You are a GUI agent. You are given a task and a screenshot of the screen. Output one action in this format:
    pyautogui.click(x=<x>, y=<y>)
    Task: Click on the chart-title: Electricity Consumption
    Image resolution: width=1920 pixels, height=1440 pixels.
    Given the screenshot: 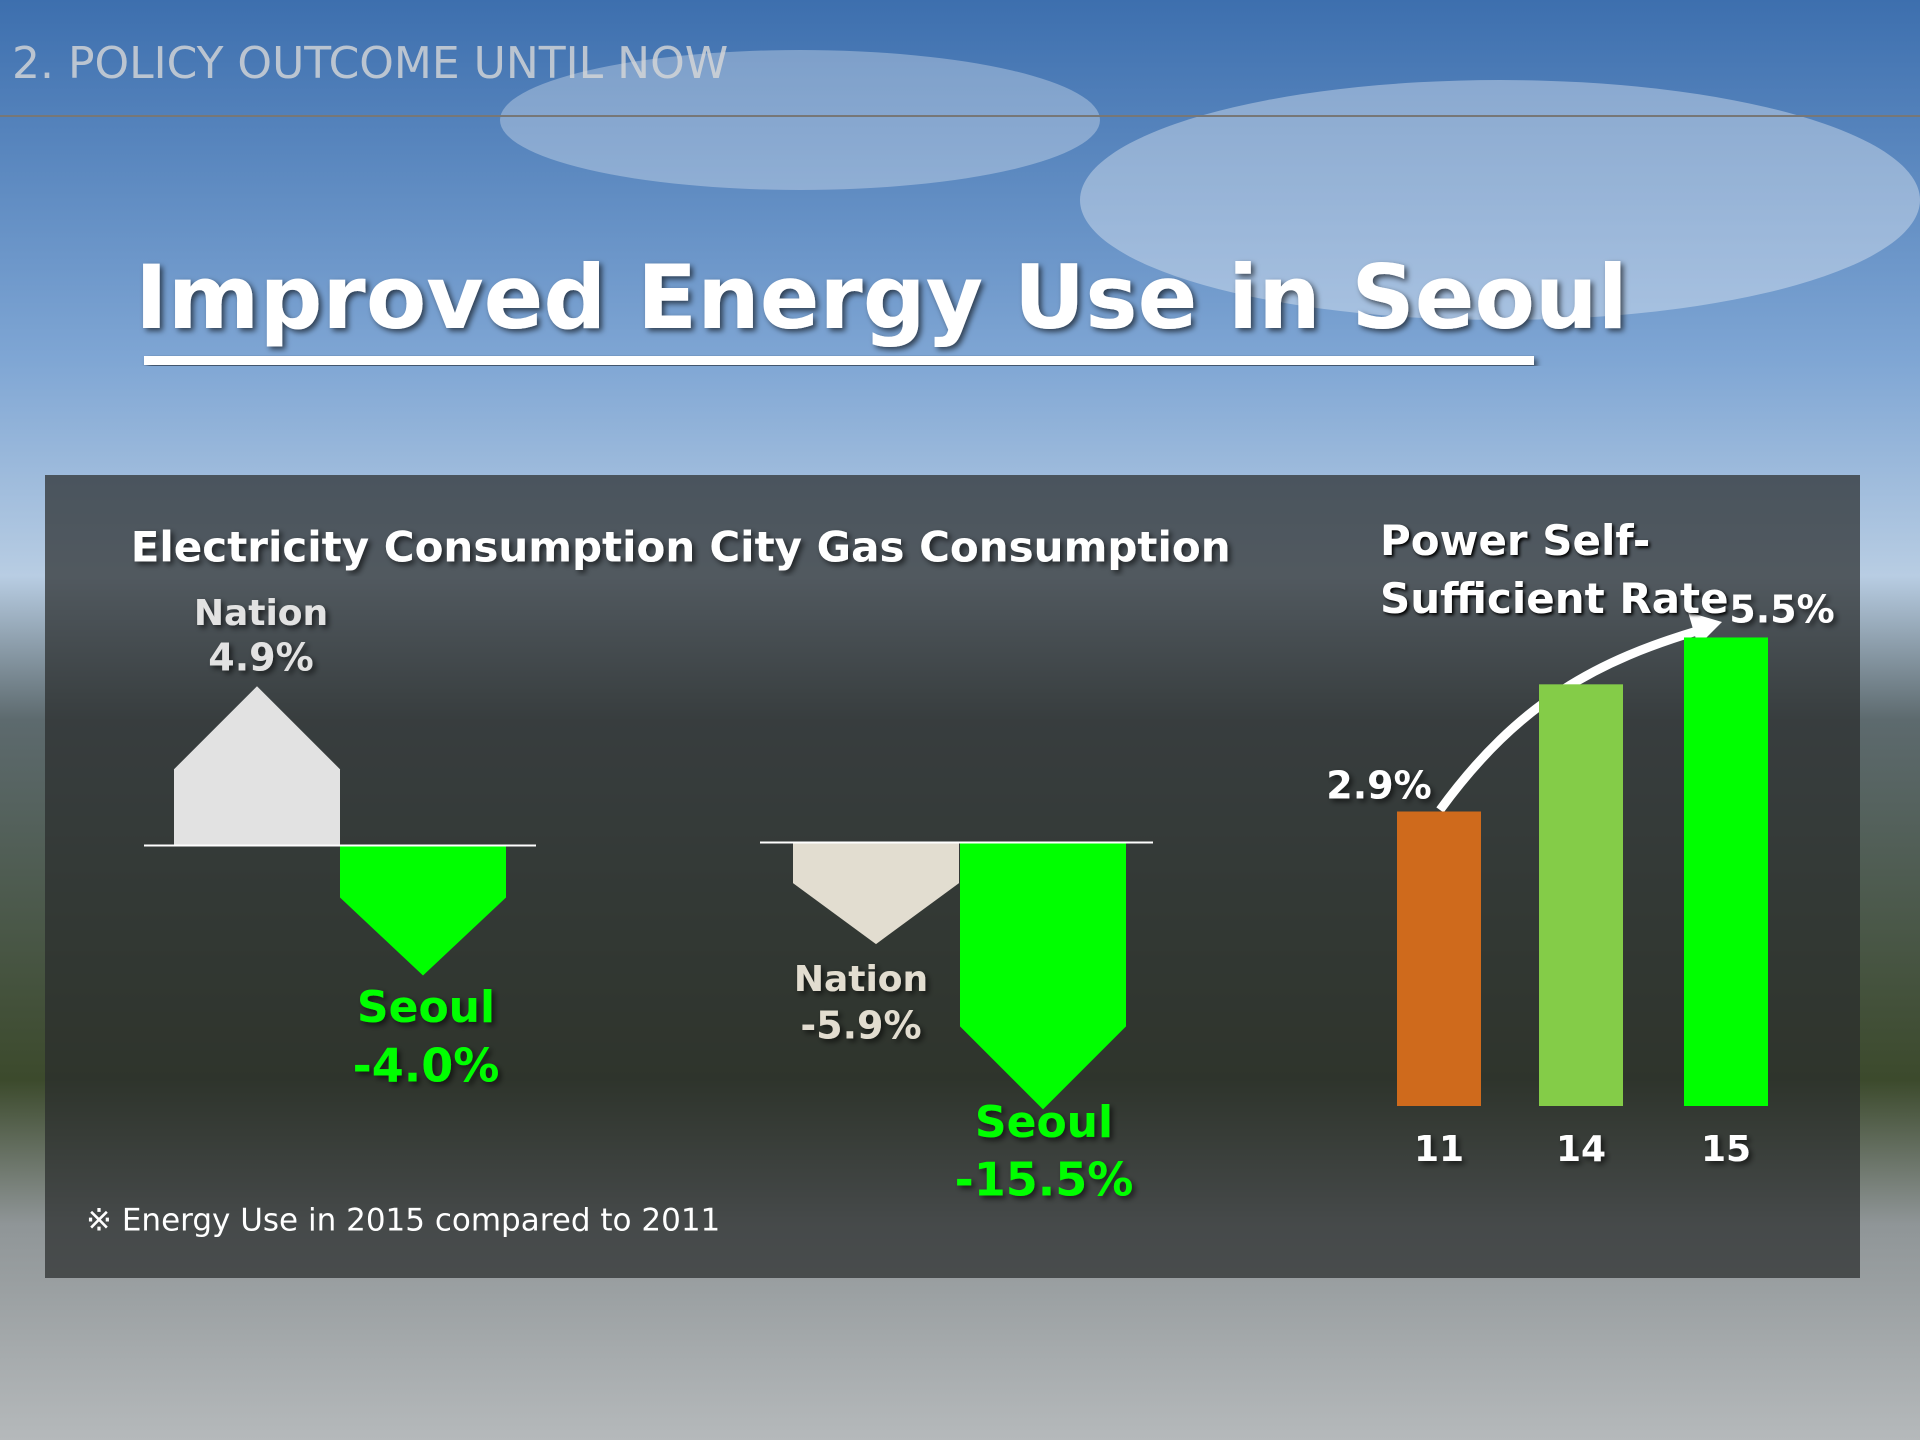 What is the action you would take?
    pyautogui.click(x=413, y=547)
    